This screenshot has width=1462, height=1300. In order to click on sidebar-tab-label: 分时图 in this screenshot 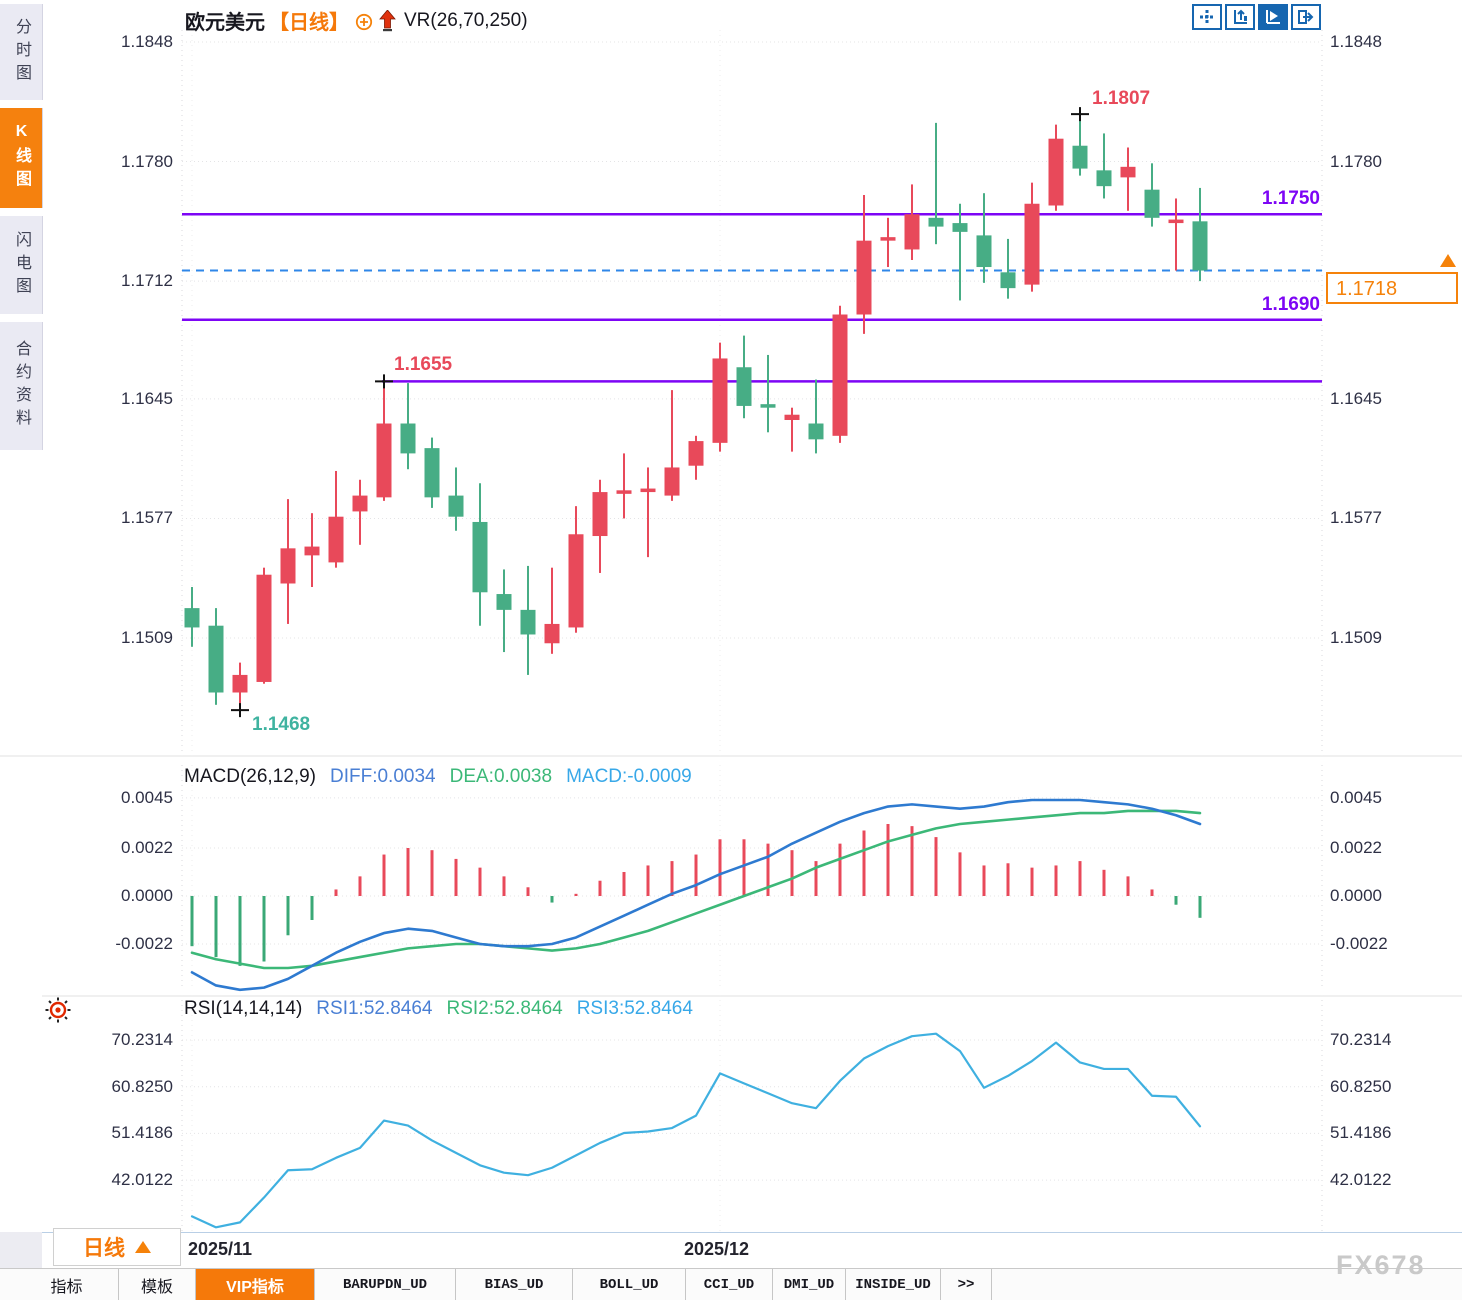, I will do `click(21, 52)`.